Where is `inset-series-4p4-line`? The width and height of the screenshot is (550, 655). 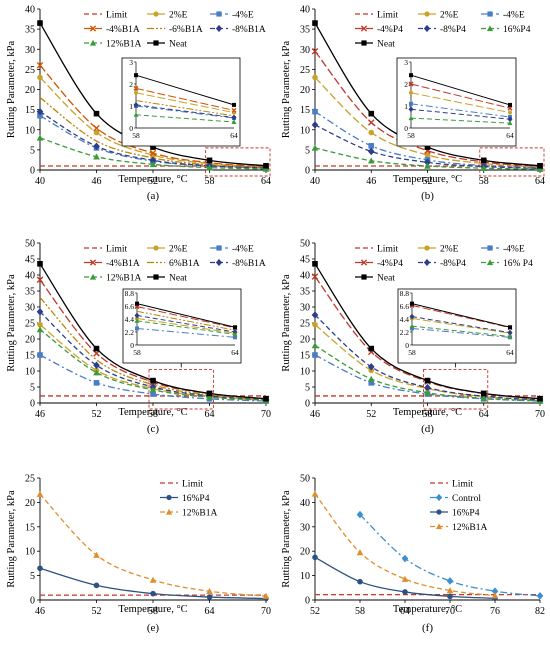 inset-series-4p4-line is located at coordinates (460, 96).